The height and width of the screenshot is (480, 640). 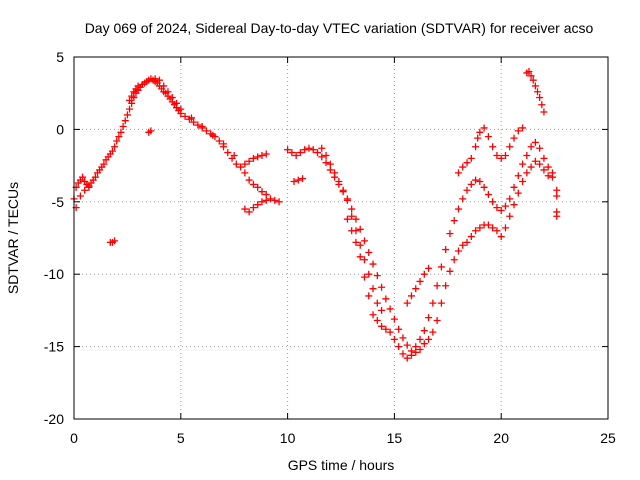 What do you see at coordinates (54, 274) in the screenshot?
I see `y-tick-label-neg10: -10` at bounding box center [54, 274].